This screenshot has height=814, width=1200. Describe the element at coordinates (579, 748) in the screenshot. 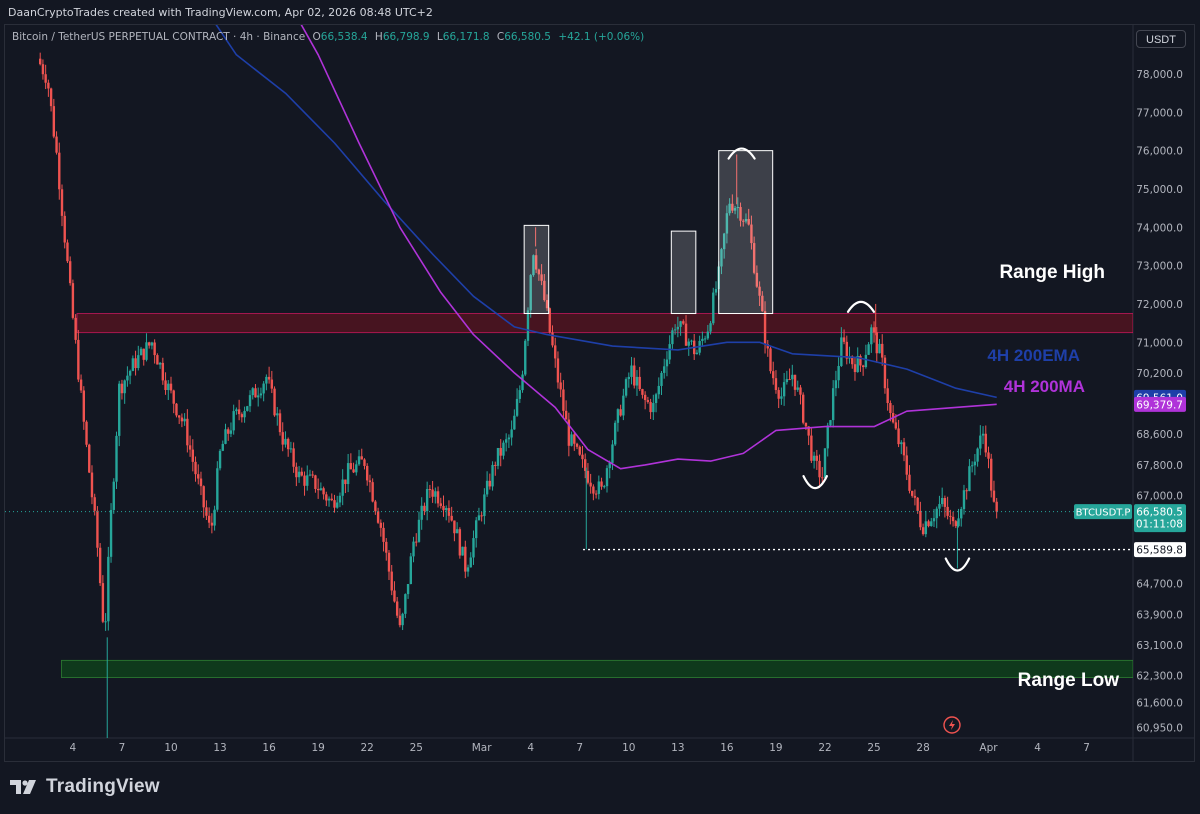

I see `x-tick-label: 7` at that location.